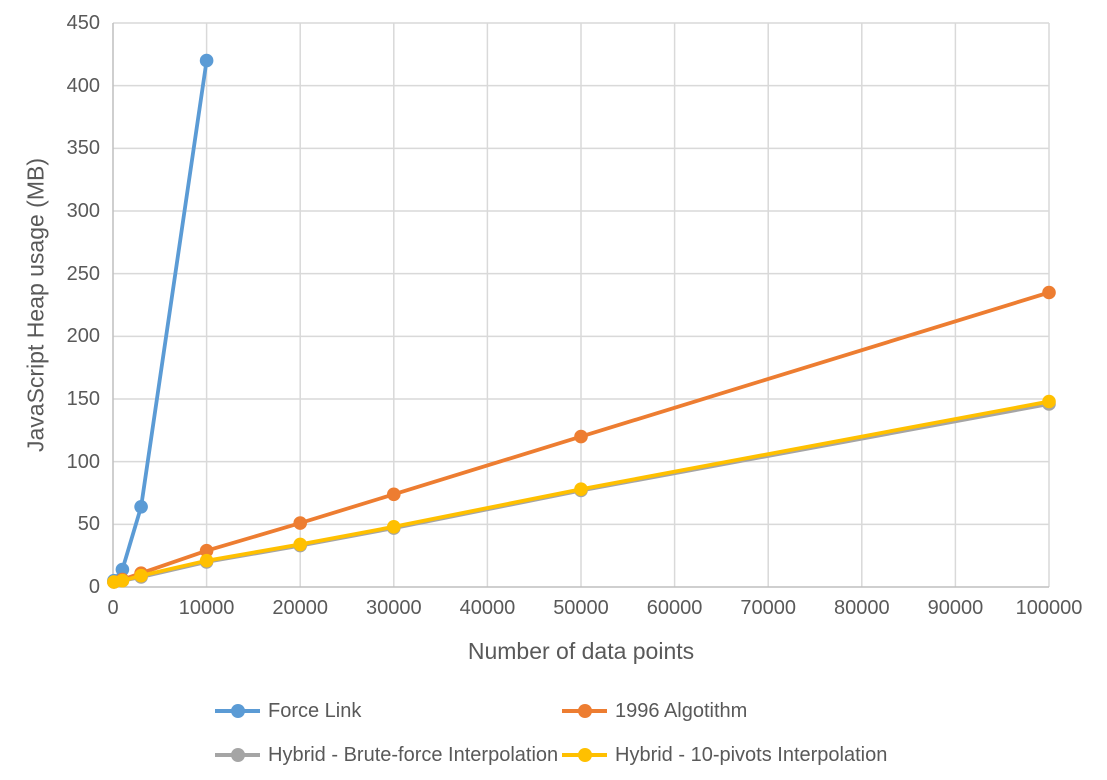 The width and height of the screenshot is (1107, 780). Describe the element at coordinates (206, 608) in the screenshot. I see `x-tick-label: 10000` at that location.